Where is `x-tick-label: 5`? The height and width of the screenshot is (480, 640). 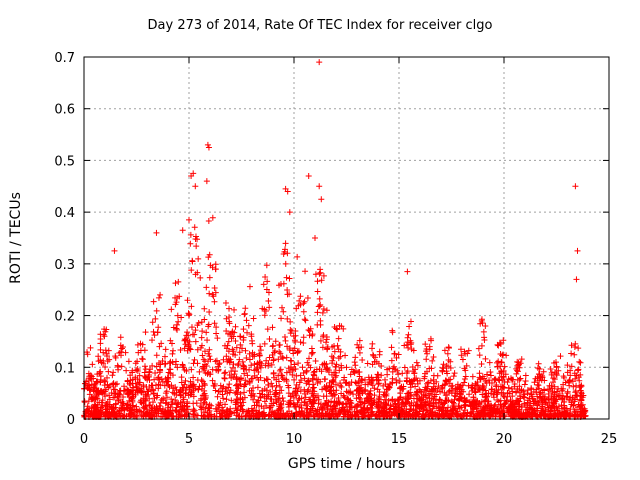
x-tick-label: 5 is located at coordinates (189, 439).